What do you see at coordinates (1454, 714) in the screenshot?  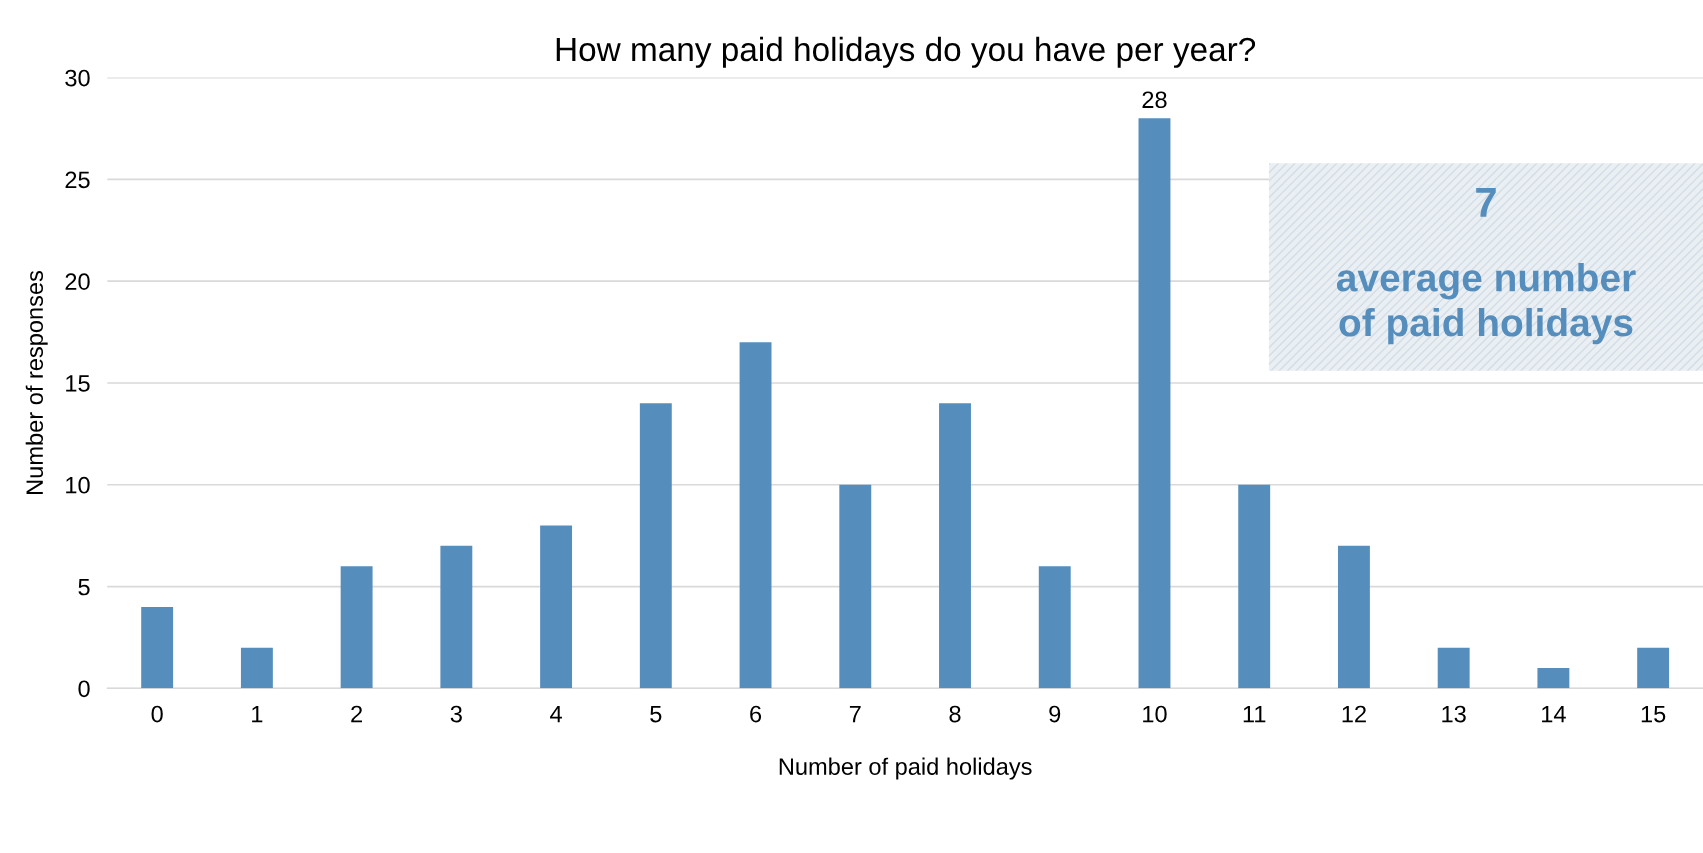 I see `x-tick-label: 13` at bounding box center [1454, 714].